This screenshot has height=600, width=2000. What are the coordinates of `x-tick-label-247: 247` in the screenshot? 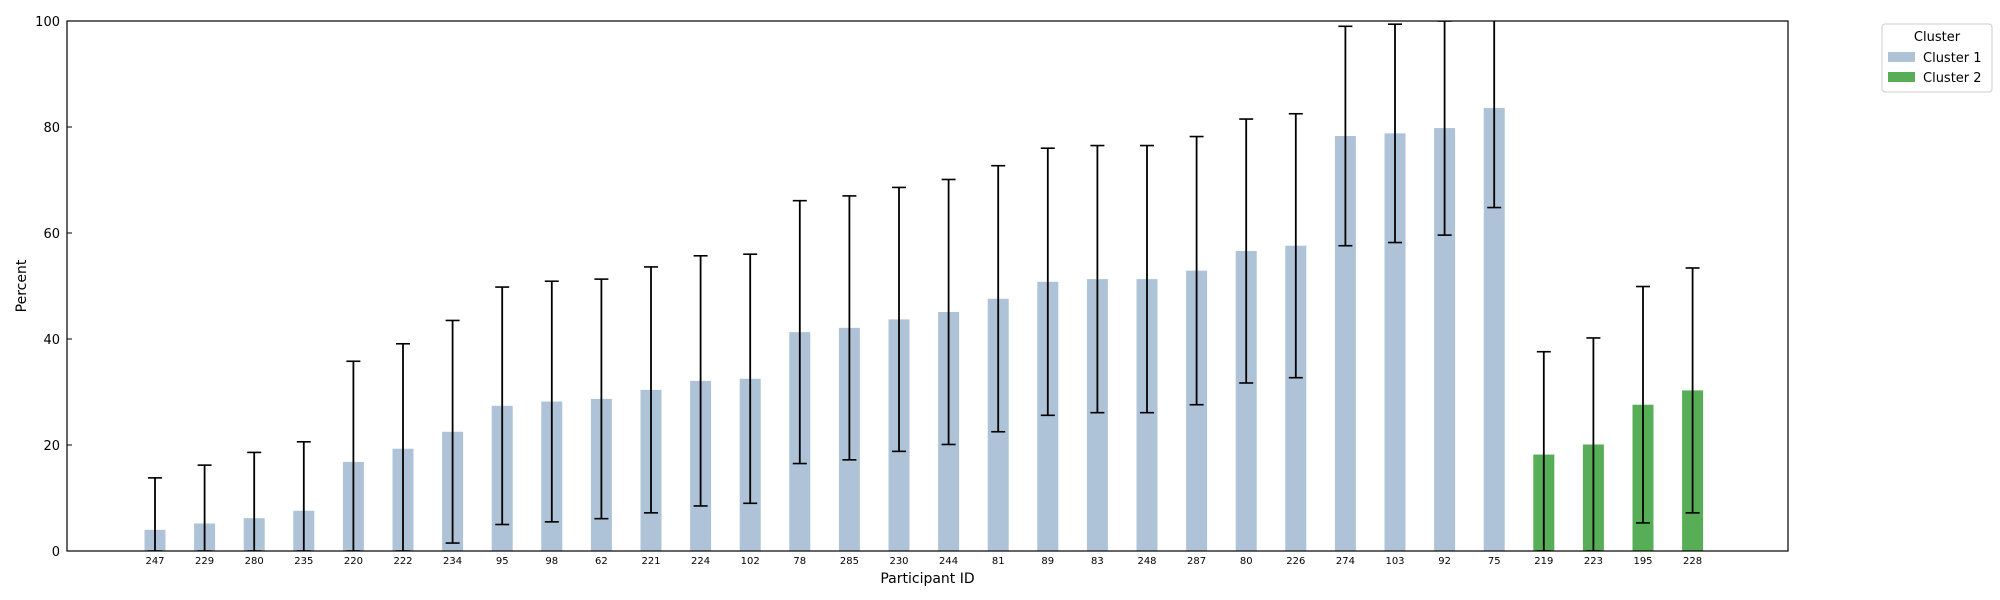 It's located at (154, 561).